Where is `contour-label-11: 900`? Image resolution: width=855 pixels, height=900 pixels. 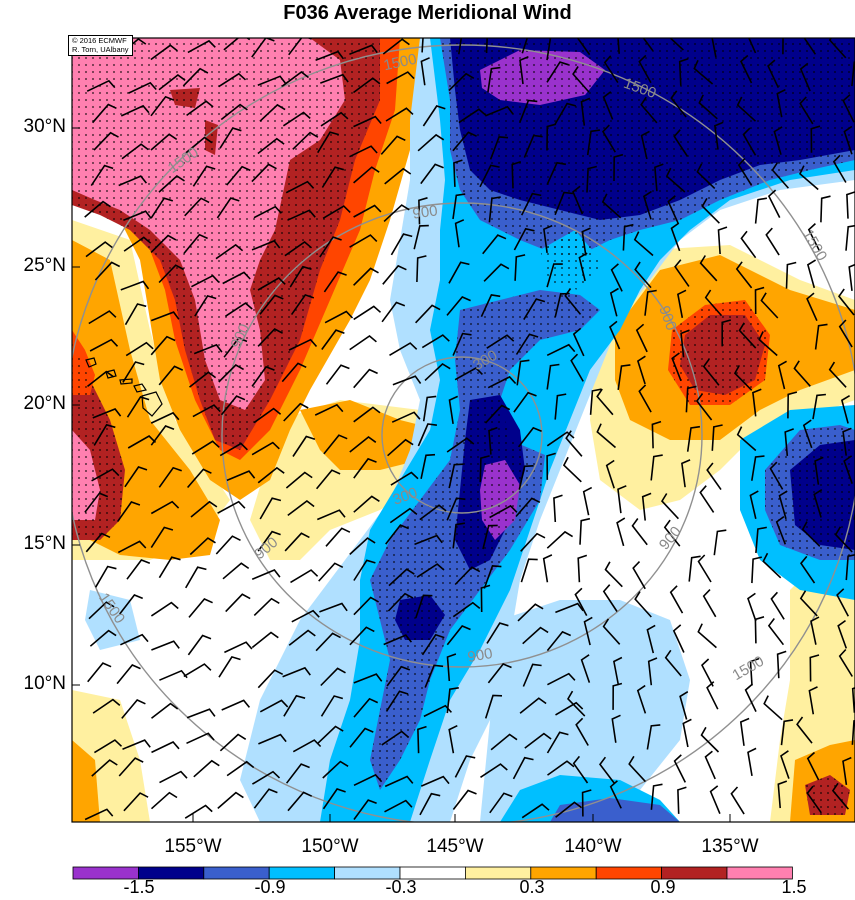 contour-label-11: 900 is located at coordinates (480, 655).